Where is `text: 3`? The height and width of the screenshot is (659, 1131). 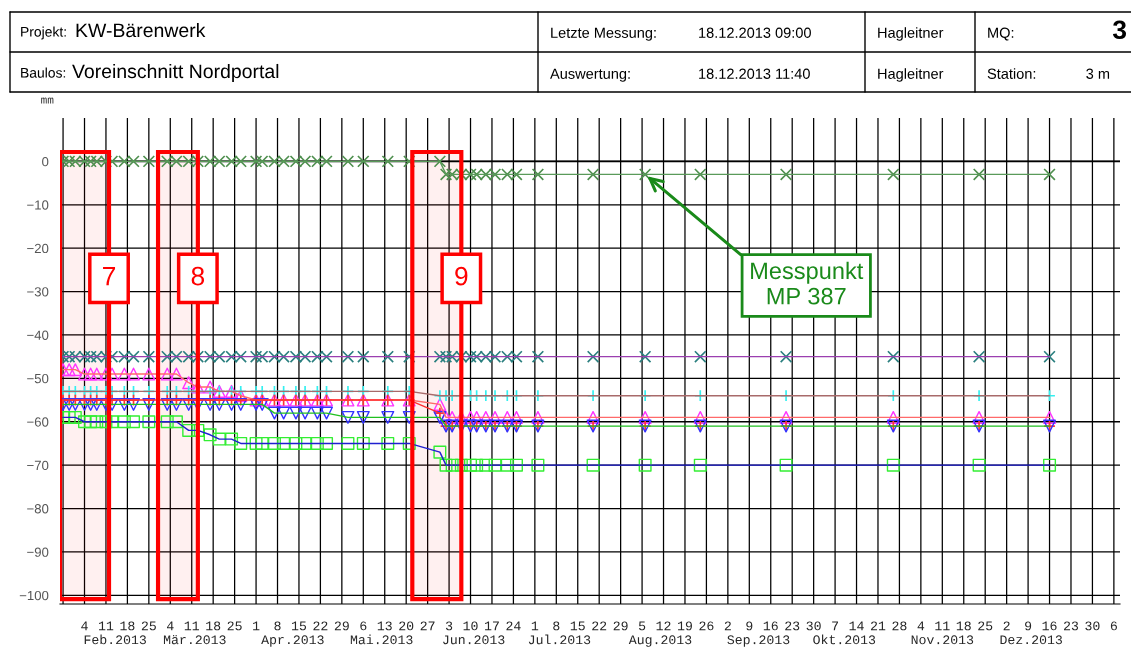
text: 3 is located at coordinates (1119, 30).